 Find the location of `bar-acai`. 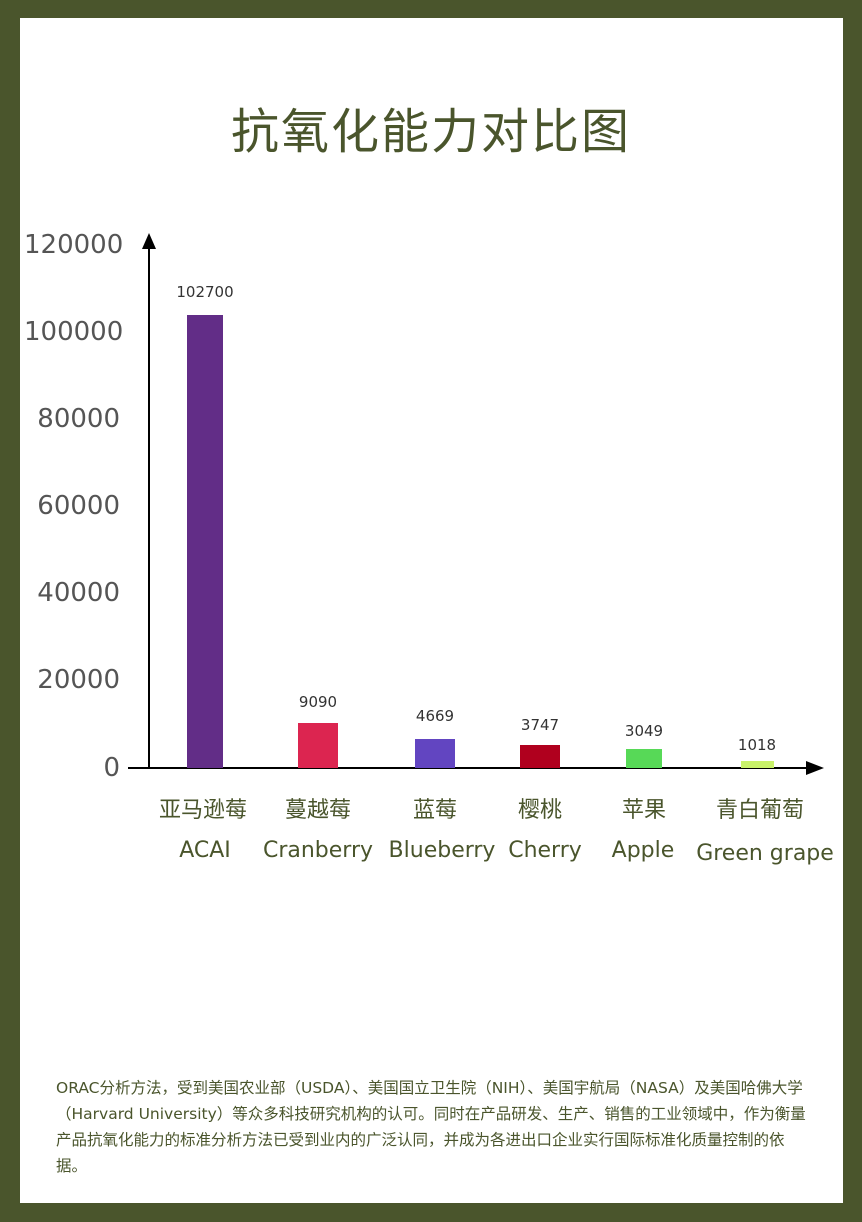

bar-acai is located at coordinates (205, 541).